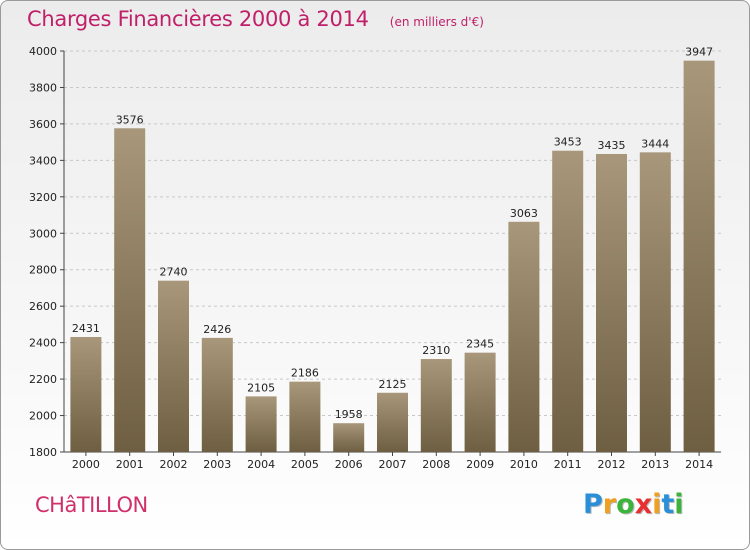 The image size is (750, 550). Describe the element at coordinates (43, 160) in the screenshot. I see `y-tick-label: 3400` at that location.